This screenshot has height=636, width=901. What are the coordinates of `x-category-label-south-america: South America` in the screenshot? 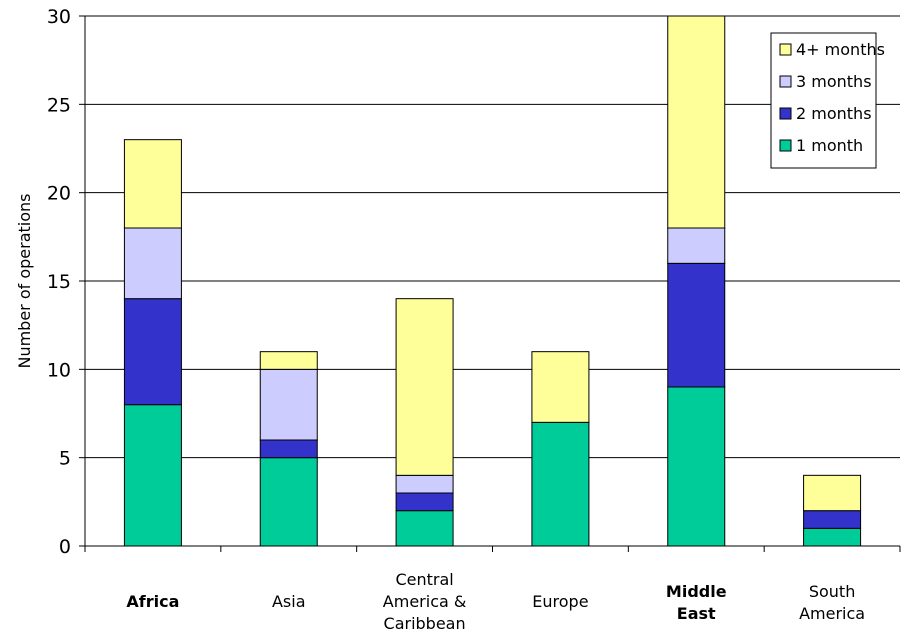 It's located at (832, 602).